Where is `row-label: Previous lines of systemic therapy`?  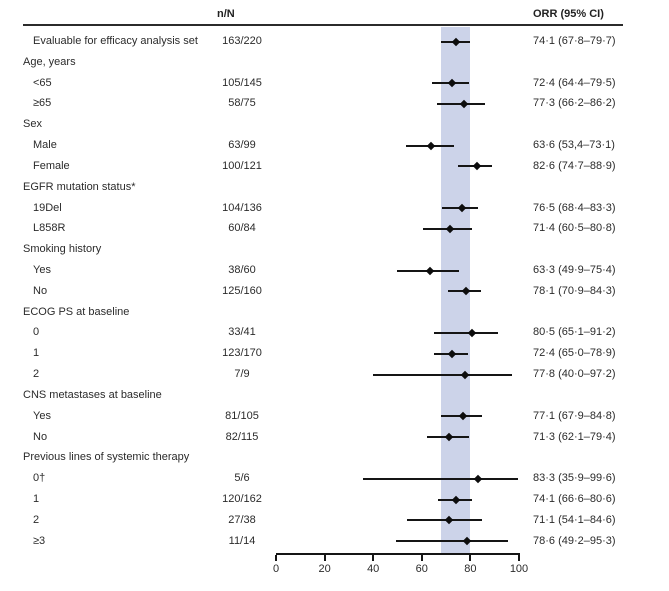 row-label: Previous lines of systemic therapy is located at coordinates (106, 457).